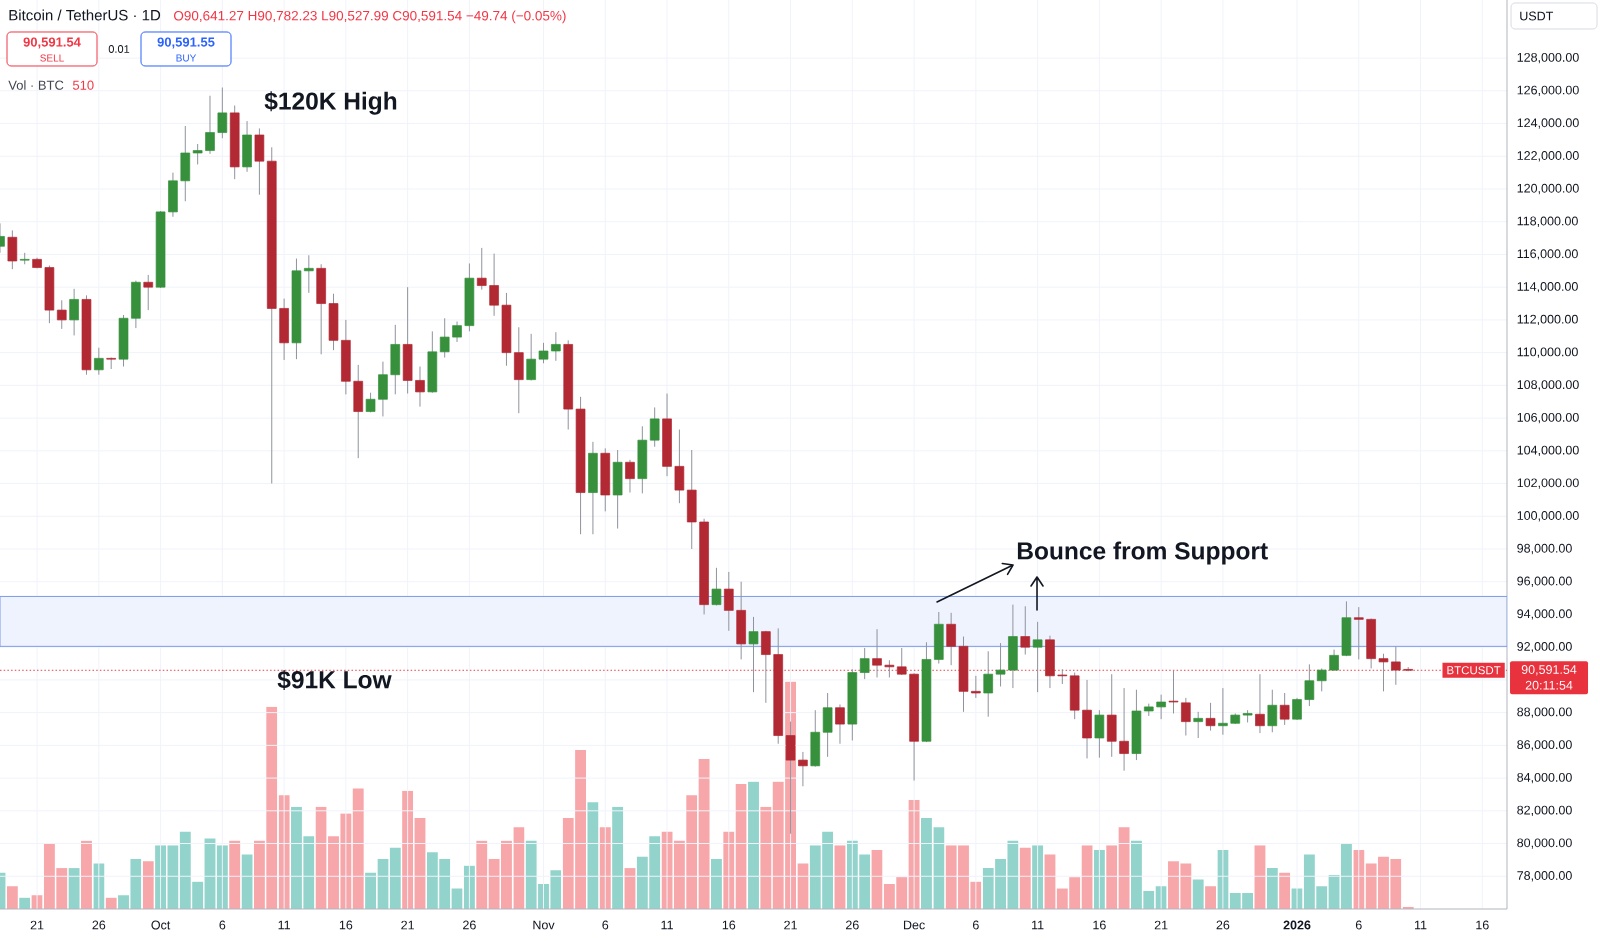 Image resolution: width=1600 pixels, height=941 pixels. Describe the element at coordinates (1297, 925) in the screenshot. I see `x-tick-label: 2026` at that location.